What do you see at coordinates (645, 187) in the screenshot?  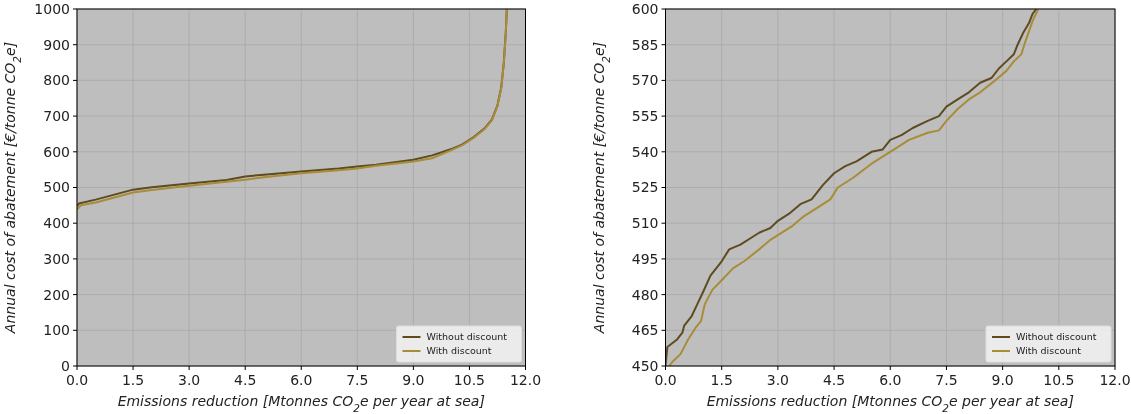 I see `y-tick-label: 525` at bounding box center [645, 187].